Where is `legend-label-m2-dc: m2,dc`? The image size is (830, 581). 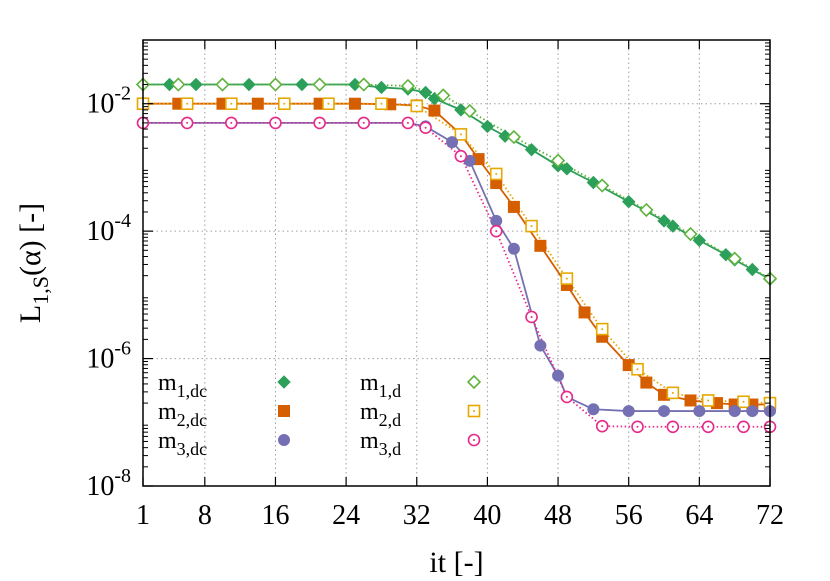
legend-label-m2-dc: m2,dc is located at coordinates (182, 414).